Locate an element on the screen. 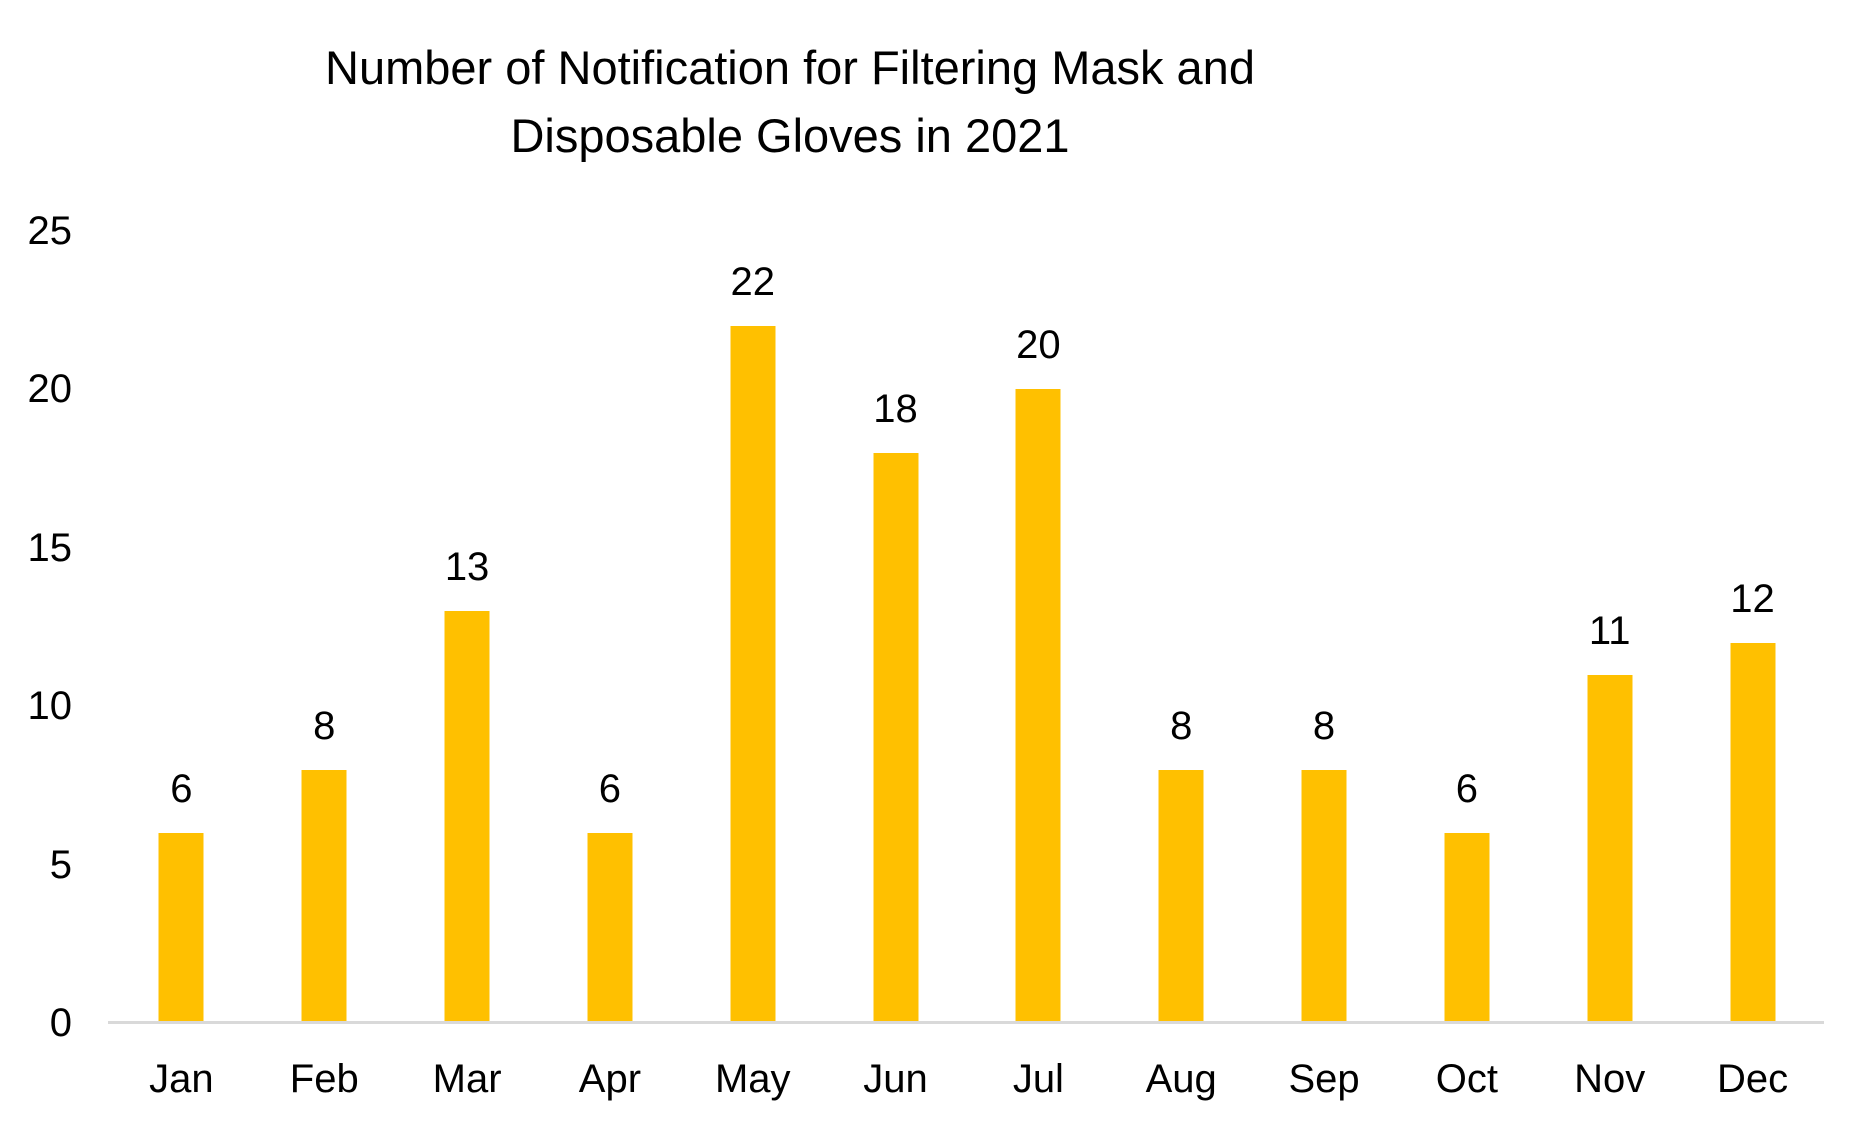 The width and height of the screenshot is (1873, 1132). bar-dec is located at coordinates (1753, 832).